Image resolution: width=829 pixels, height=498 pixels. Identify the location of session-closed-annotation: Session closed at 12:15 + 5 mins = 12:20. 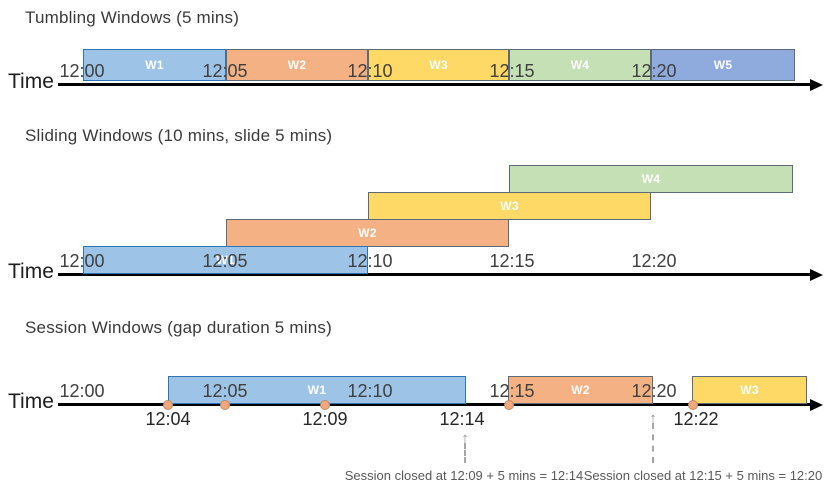
(703, 475).